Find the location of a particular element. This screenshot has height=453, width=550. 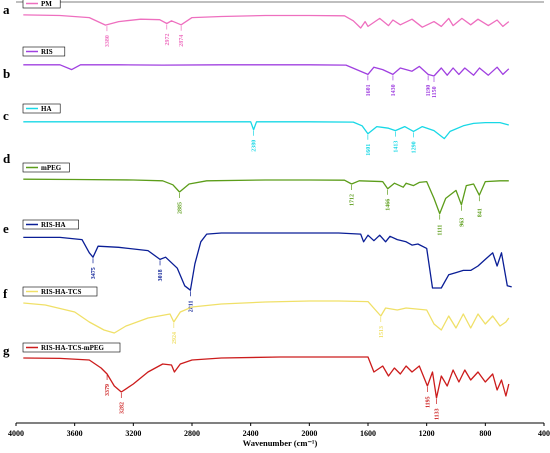

x-axis-title: Wavenumber (cm⁻¹) is located at coordinates (280, 443).